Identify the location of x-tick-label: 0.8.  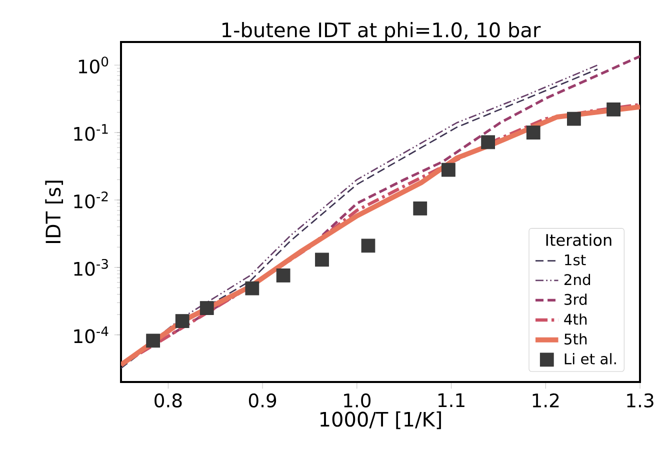
(168, 400).